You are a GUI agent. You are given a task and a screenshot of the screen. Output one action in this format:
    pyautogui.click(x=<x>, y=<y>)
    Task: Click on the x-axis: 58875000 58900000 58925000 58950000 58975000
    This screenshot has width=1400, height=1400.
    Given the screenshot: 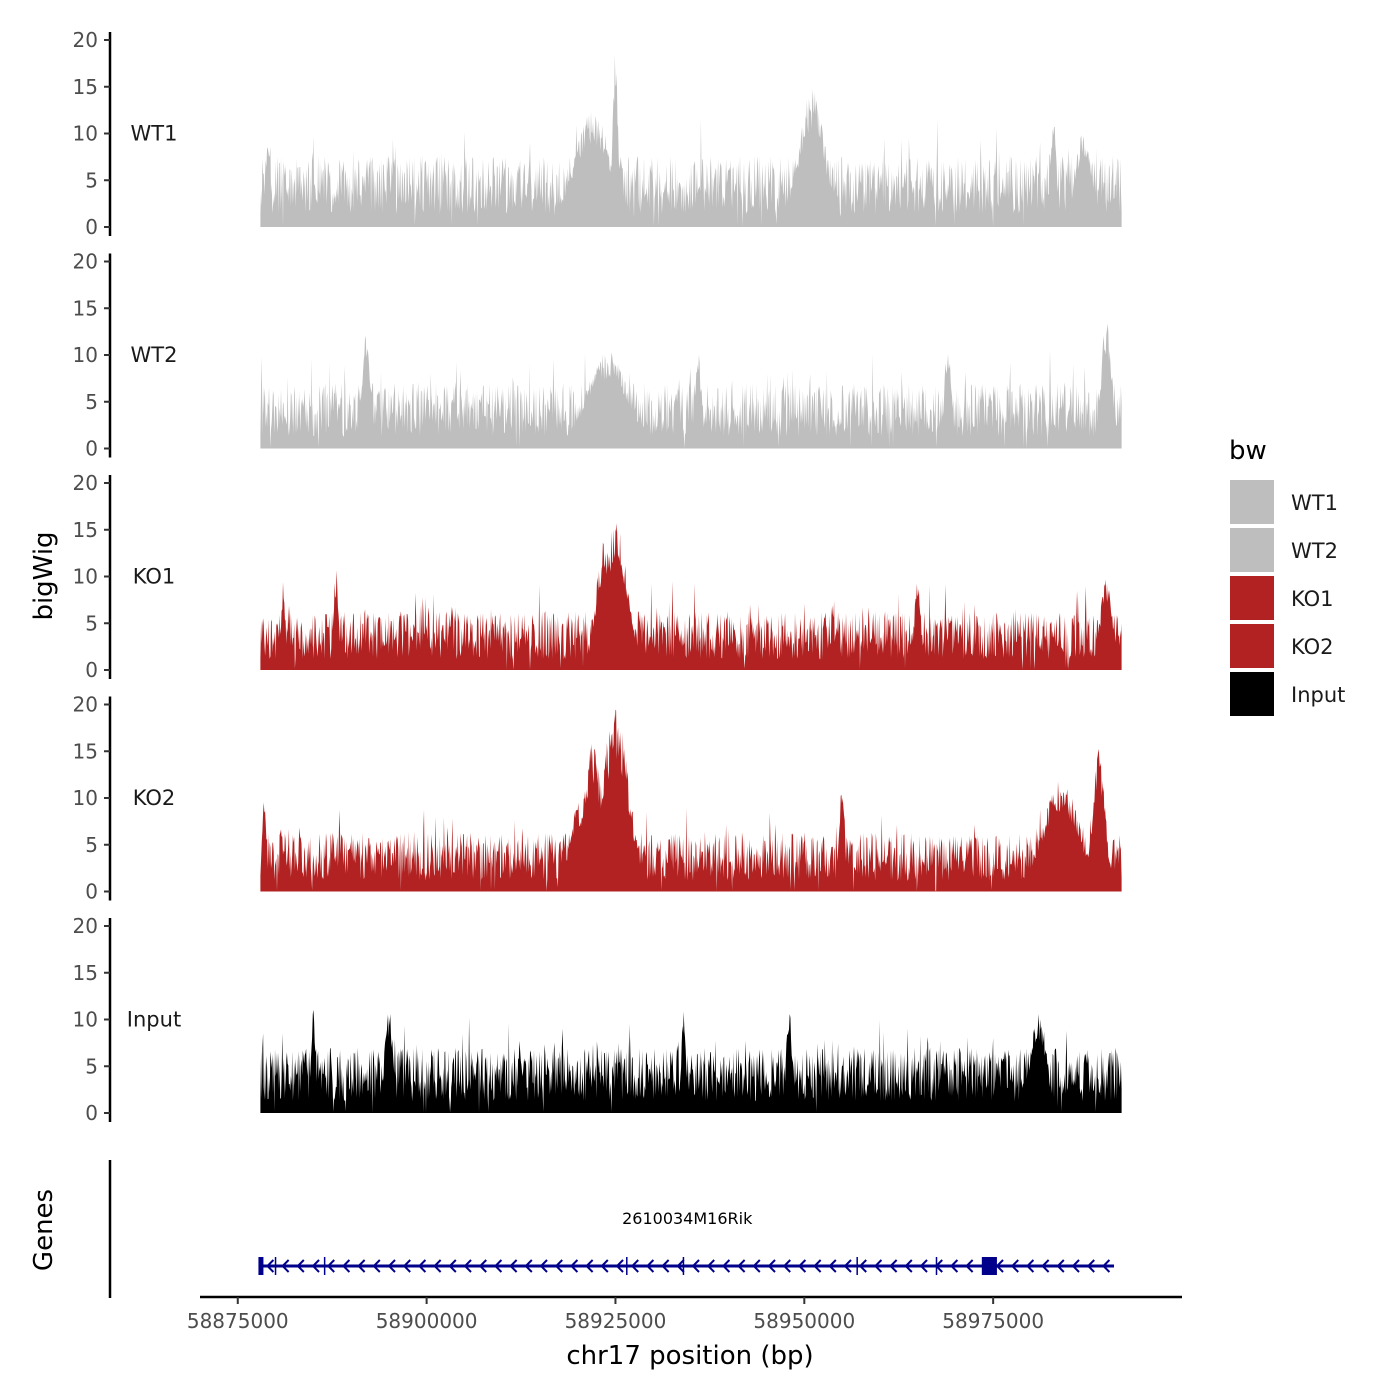 What is the action you would take?
    pyautogui.click(x=684, y=1314)
    